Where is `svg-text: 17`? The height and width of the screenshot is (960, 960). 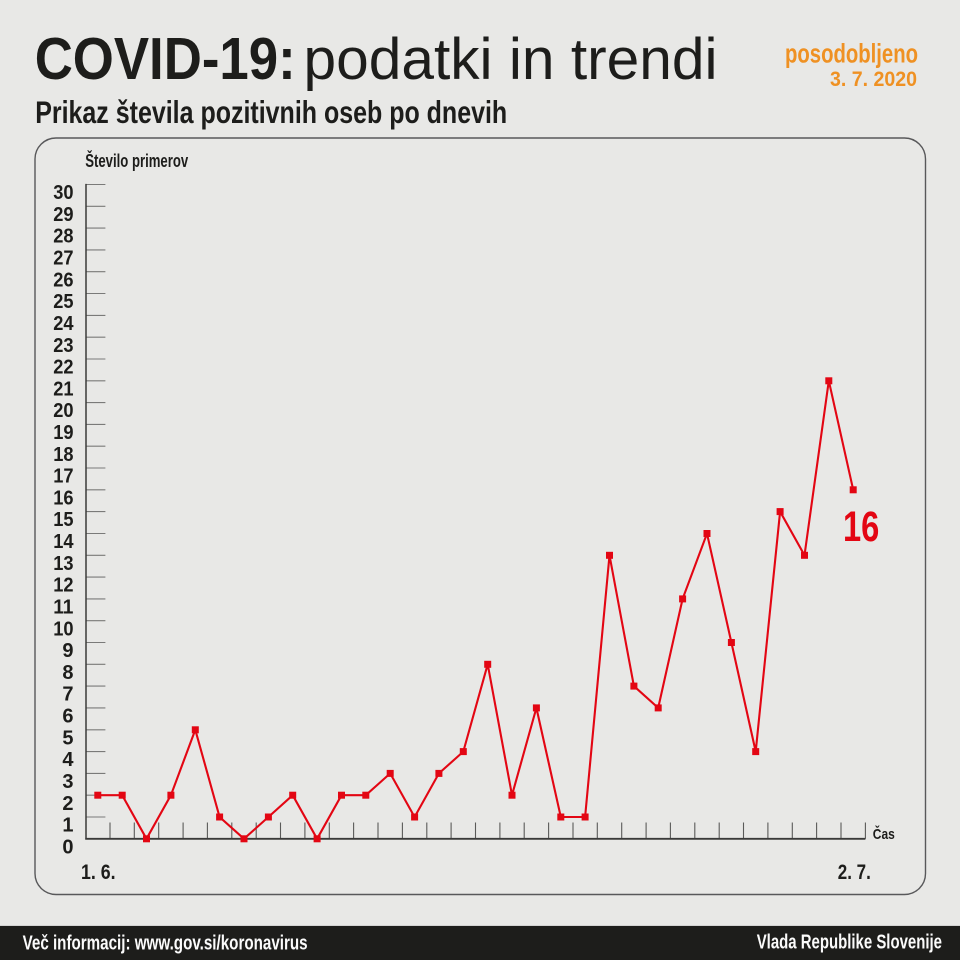 svg-text: 17 is located at coordinates (63, 477).